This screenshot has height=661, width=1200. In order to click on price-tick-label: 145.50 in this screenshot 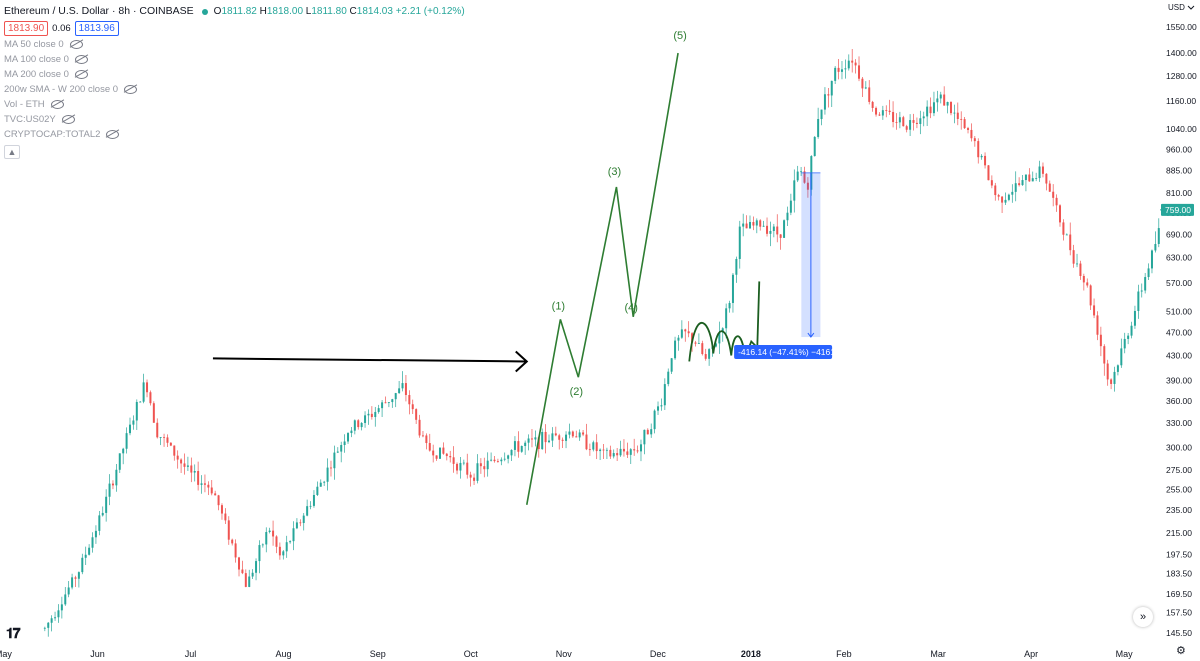, I will do `click(1179, 633)`.